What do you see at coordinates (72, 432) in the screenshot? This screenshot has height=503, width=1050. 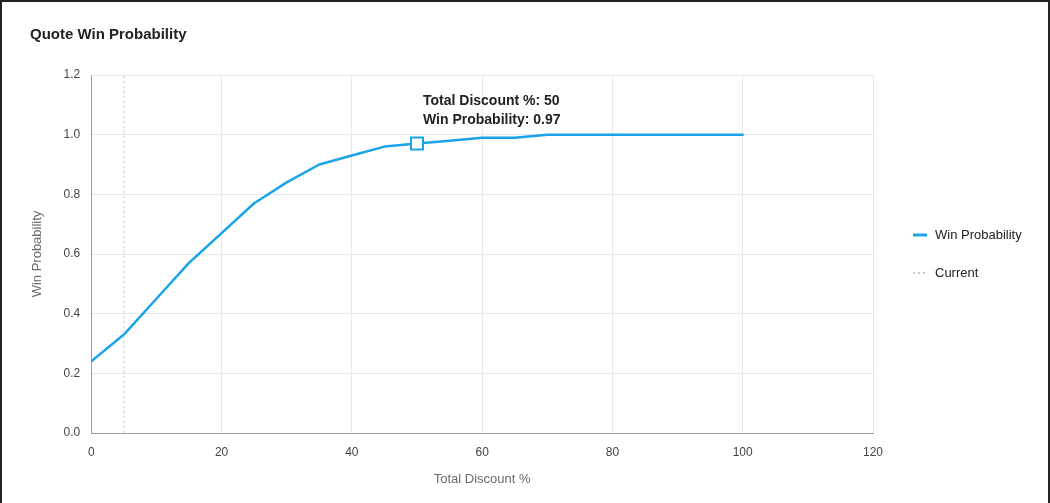 I see `y-tick-label: 0.0` at bounding box center [72, 432].